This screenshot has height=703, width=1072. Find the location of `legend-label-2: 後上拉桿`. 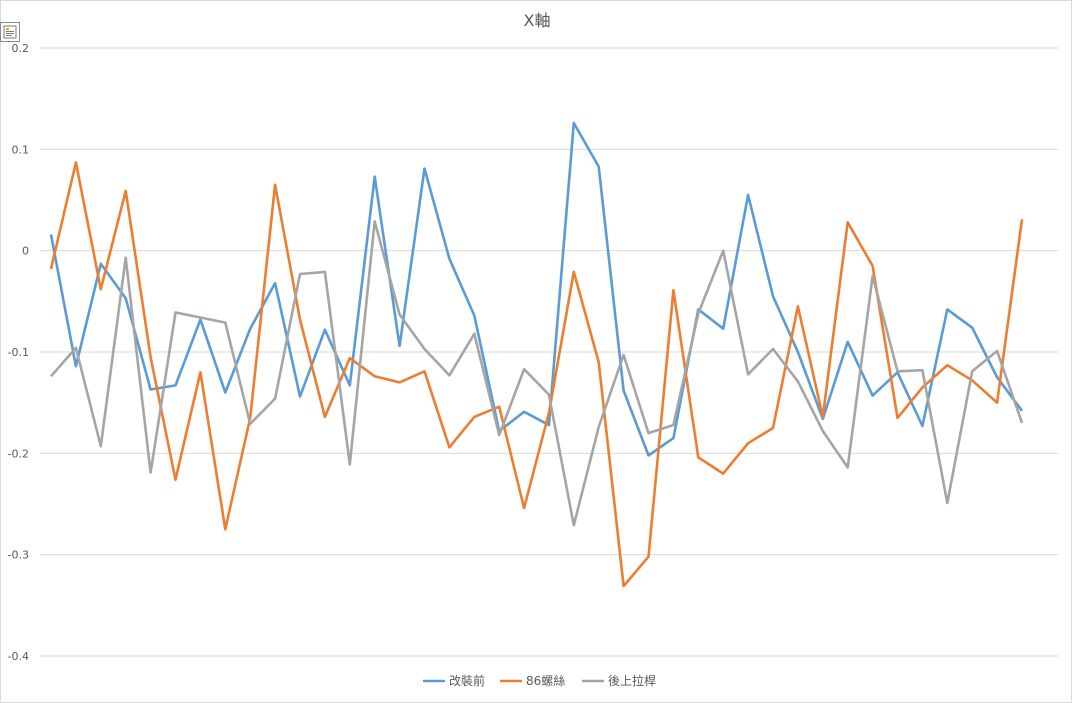

legend-label-2: 後上拉桿 is located at coordinates (632, 680).